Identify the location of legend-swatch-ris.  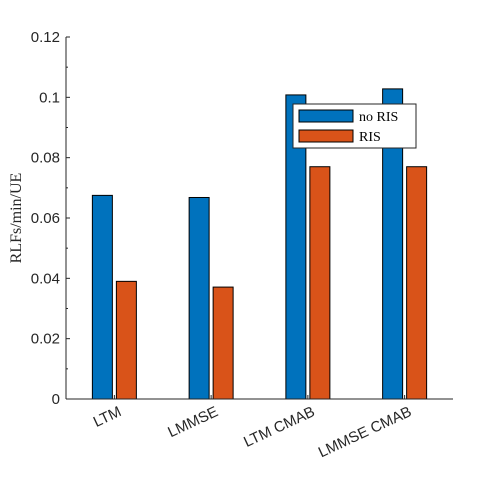
(326, 136).